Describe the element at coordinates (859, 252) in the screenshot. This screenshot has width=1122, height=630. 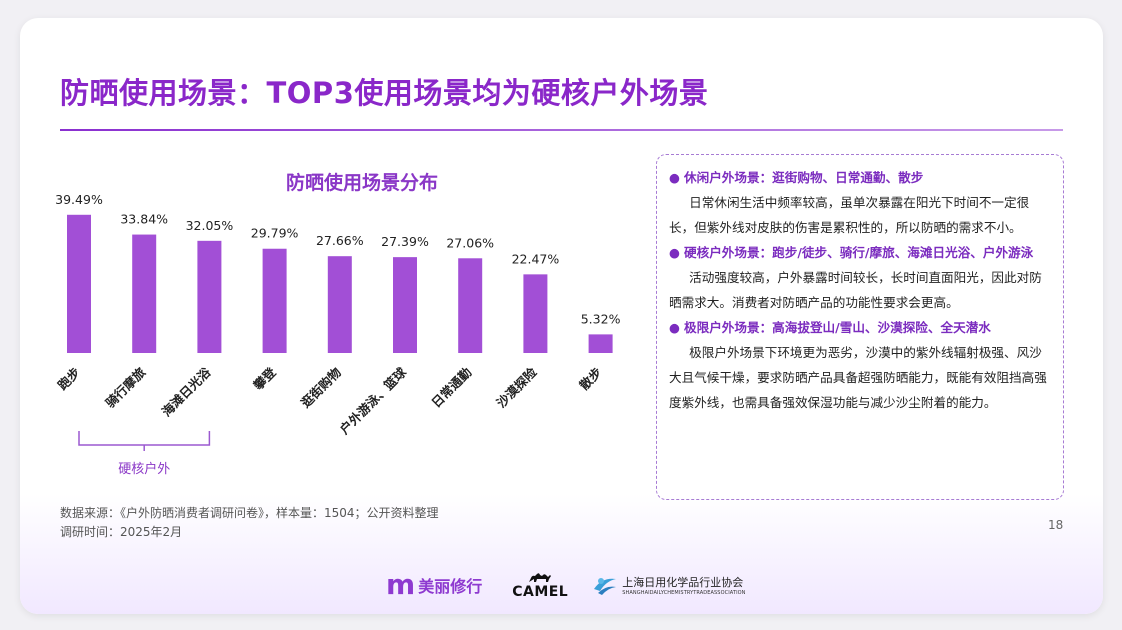
I see `info-heading: 硬核户外场景：跑步/徒步、骑行/摩旅、海滩日光浴、户外游泳` at that location.